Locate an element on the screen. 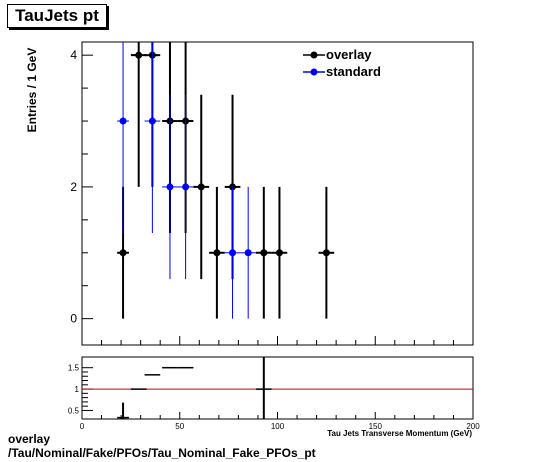  legend: overlay standard is located at coordinates (342, 63).